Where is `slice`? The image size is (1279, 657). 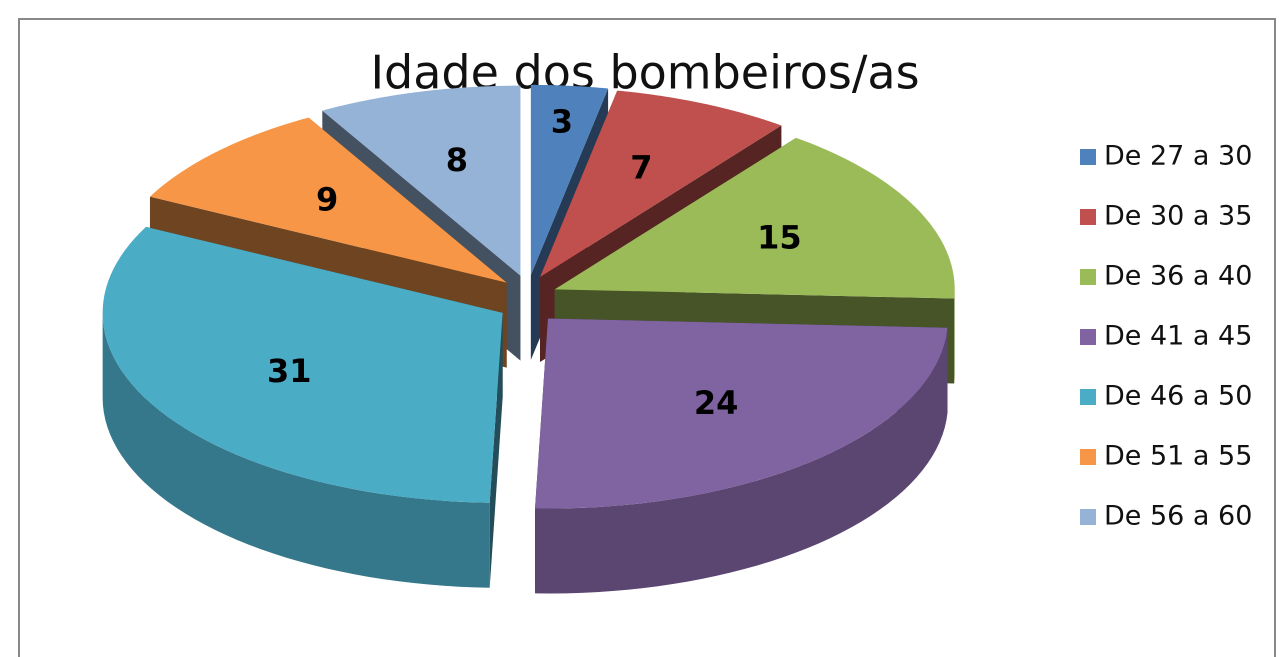 slice is located at coordinates (741, 456).